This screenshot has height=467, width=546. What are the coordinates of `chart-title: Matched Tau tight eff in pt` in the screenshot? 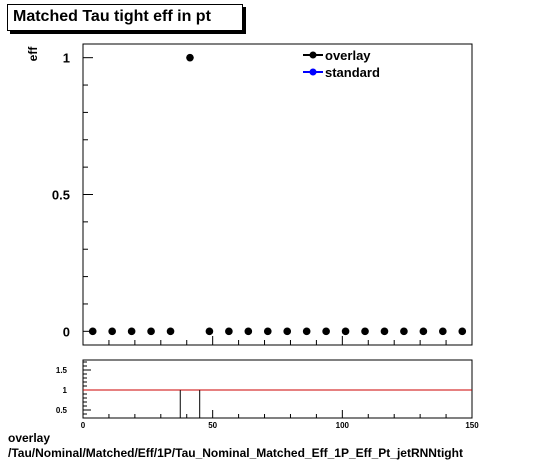 It's located at (112, 16).